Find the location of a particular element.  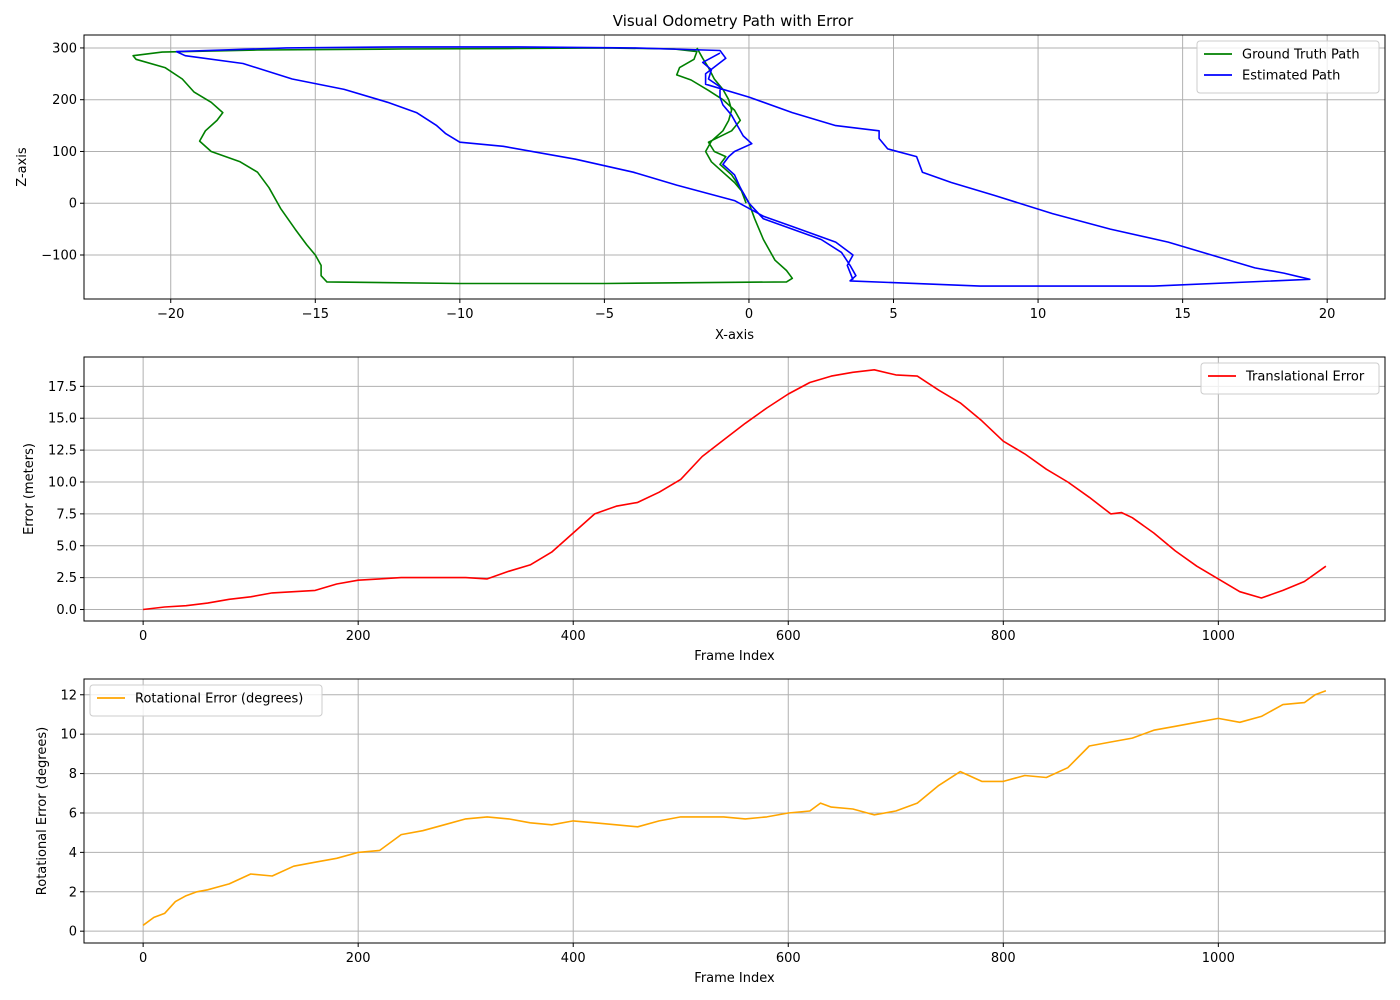

x-tick-label: 10 is located at coordinates (1038, 314).